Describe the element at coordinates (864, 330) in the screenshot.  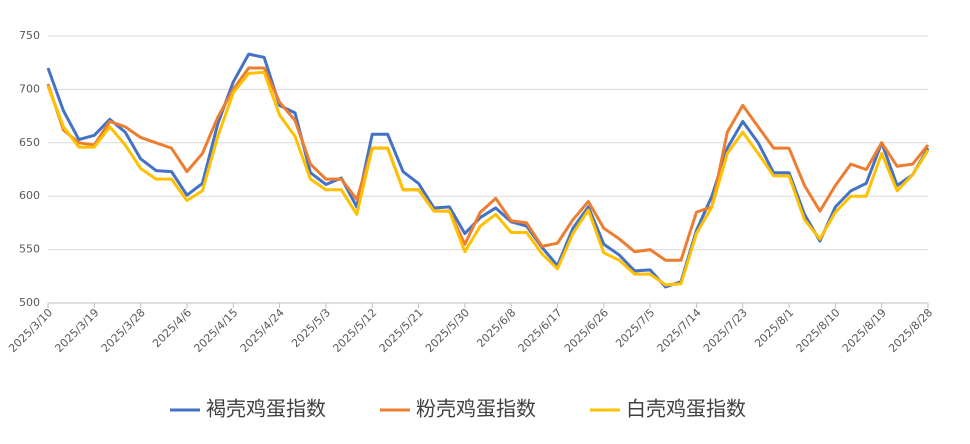
I see `x-tick-label: 2025/8/19` at that location.